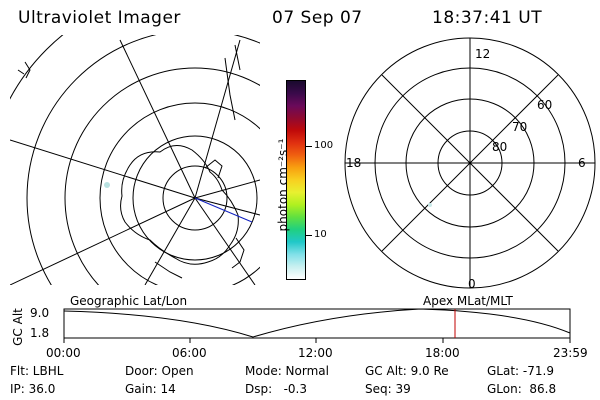  What do you see at coordinates (18, 327) in the screenshot?
I see `timeline-y-title: GC Alt` at bounding box center [18, 327].